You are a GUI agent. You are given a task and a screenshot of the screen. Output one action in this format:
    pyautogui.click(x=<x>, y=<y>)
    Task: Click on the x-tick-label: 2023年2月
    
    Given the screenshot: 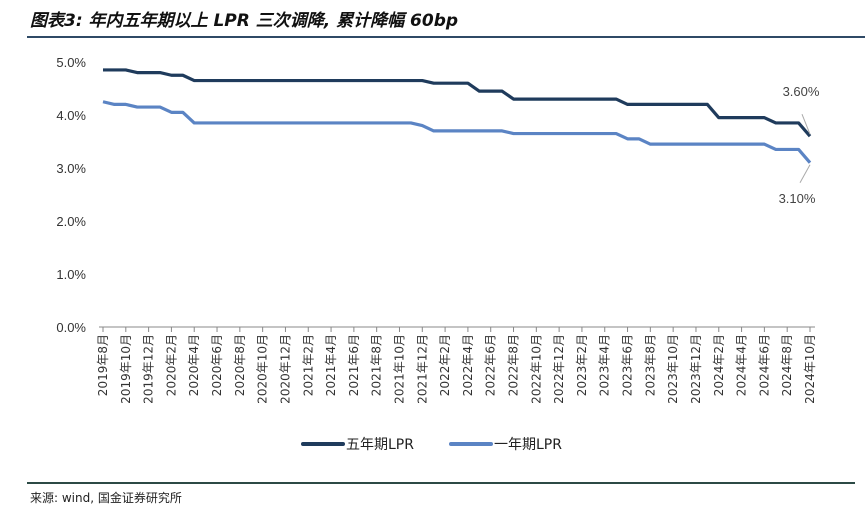 What is the action you would take?
    pyautogui.click(x=582, y=365)
    